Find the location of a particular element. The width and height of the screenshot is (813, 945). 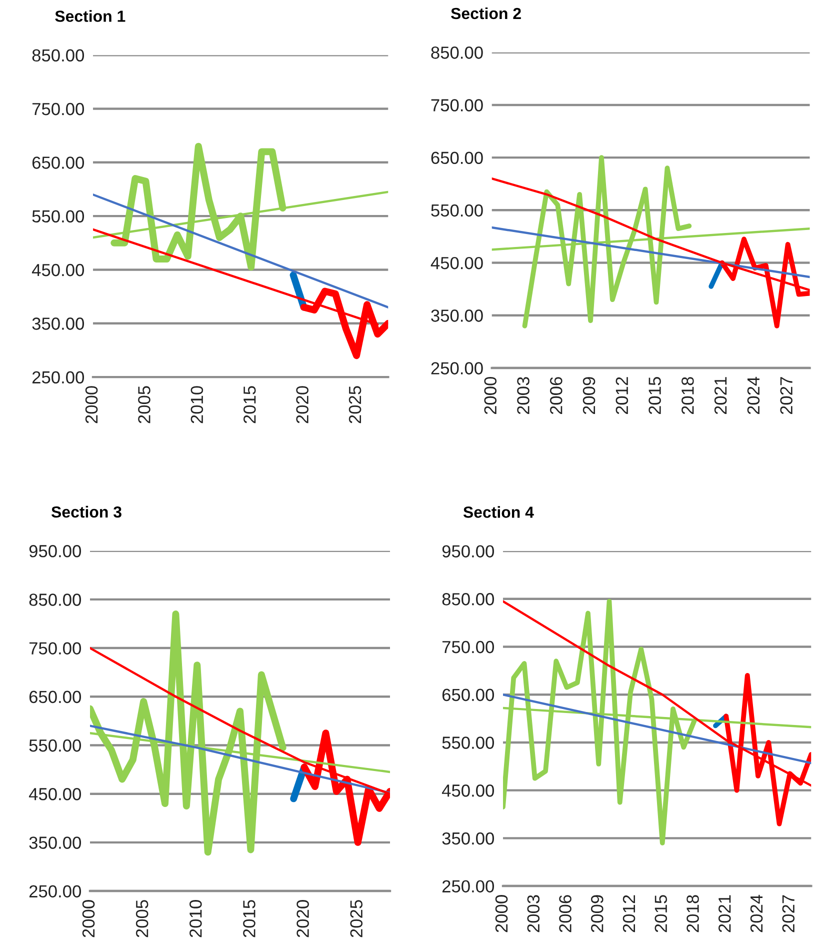

chart-title: Section 2 is located at coordinates (486, 13).